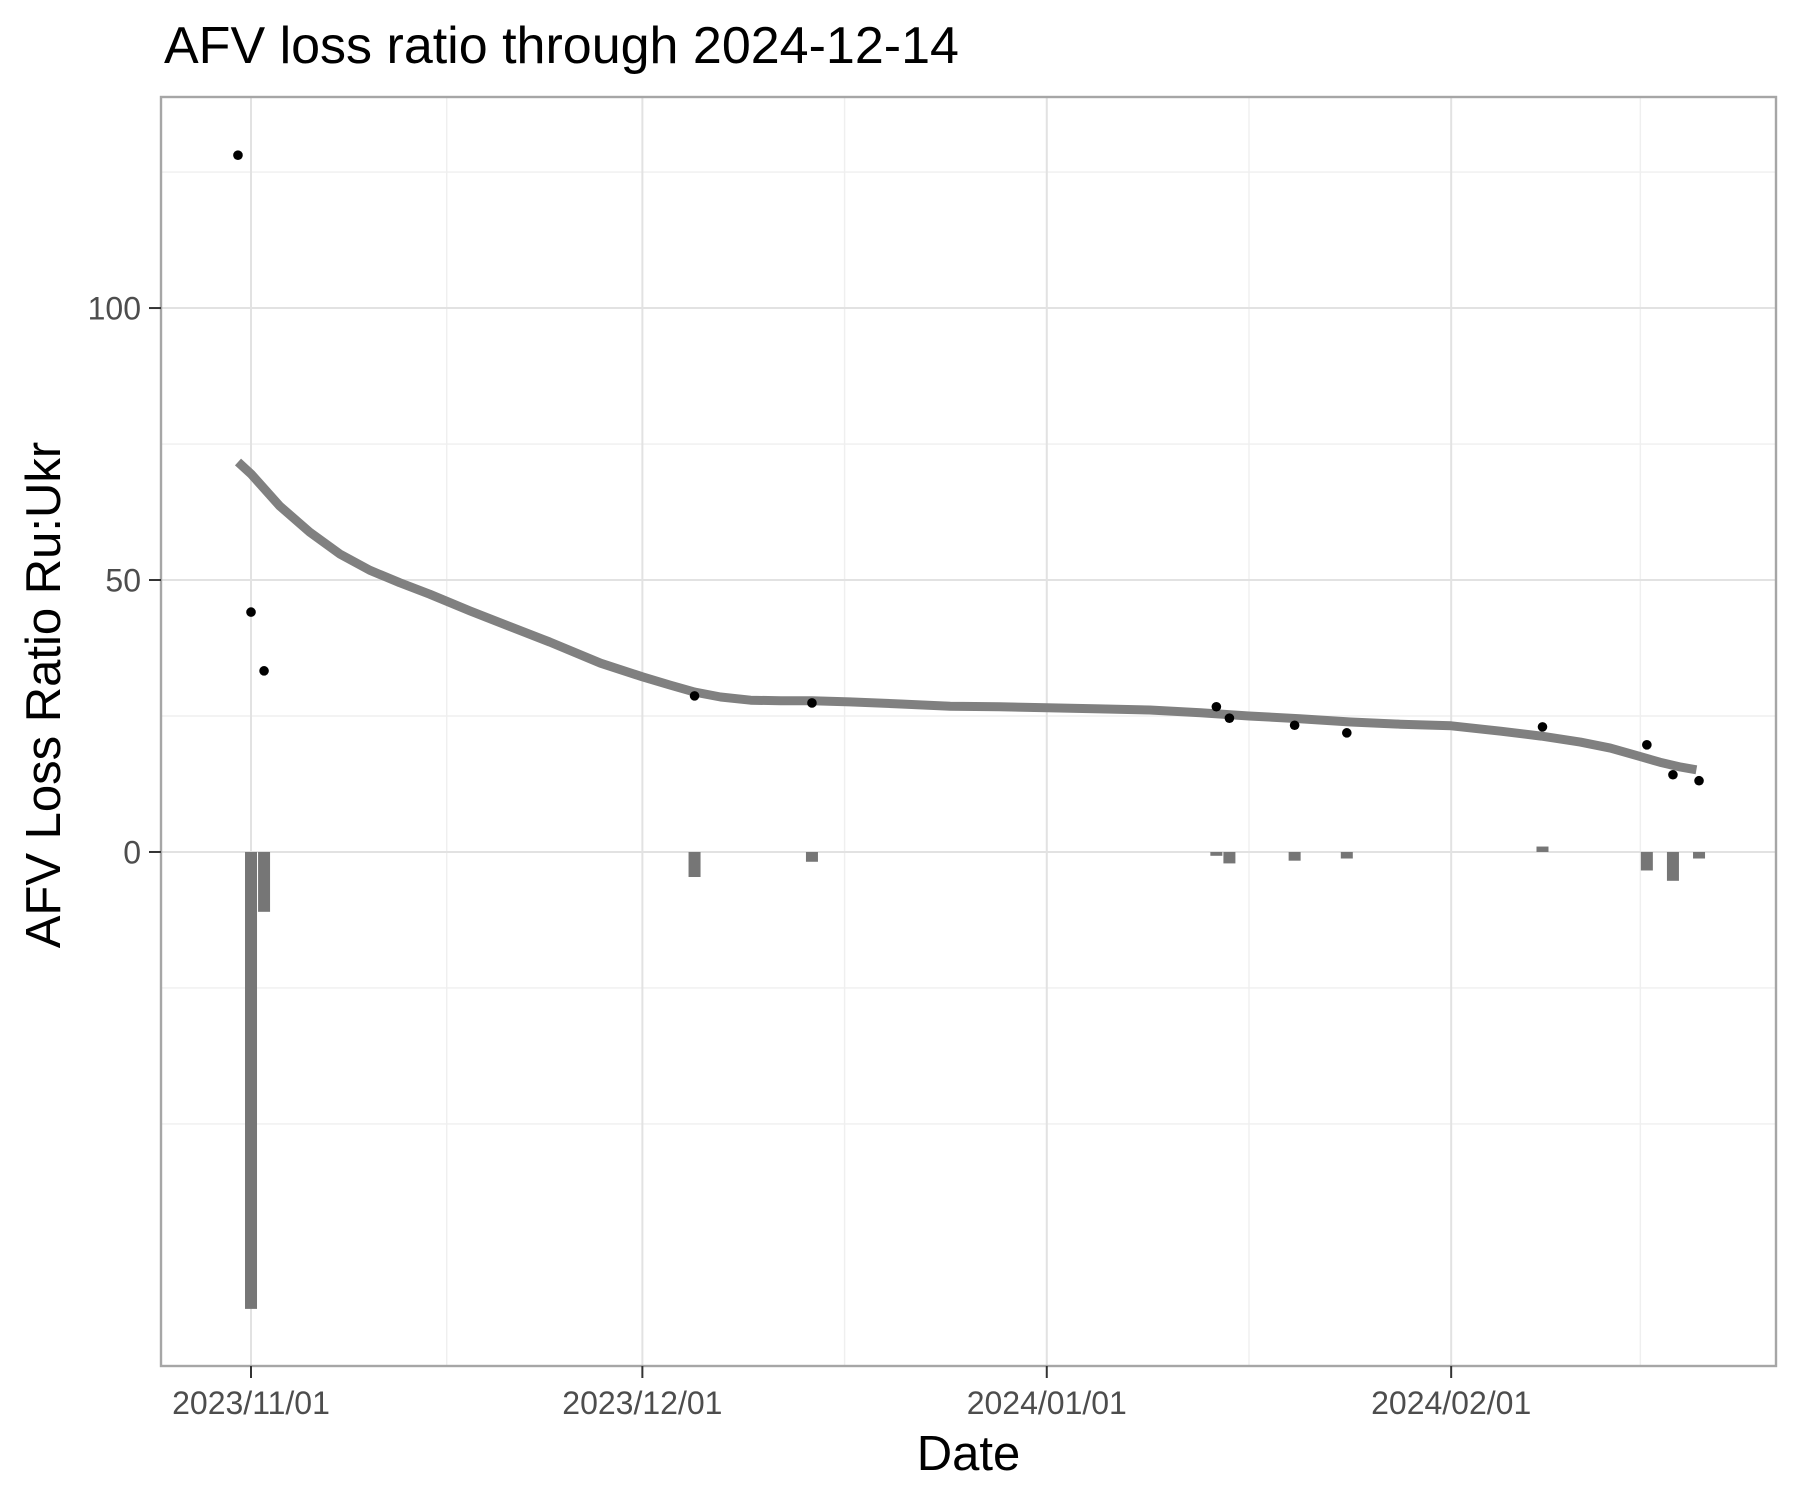 Image resolution: width=1800 pixels, height=1500 pixels. Describe the element at coordinates (561, 46) in the screenshot. I see `chart-title: AFV loss ratio through 2024-12-14` at that location.